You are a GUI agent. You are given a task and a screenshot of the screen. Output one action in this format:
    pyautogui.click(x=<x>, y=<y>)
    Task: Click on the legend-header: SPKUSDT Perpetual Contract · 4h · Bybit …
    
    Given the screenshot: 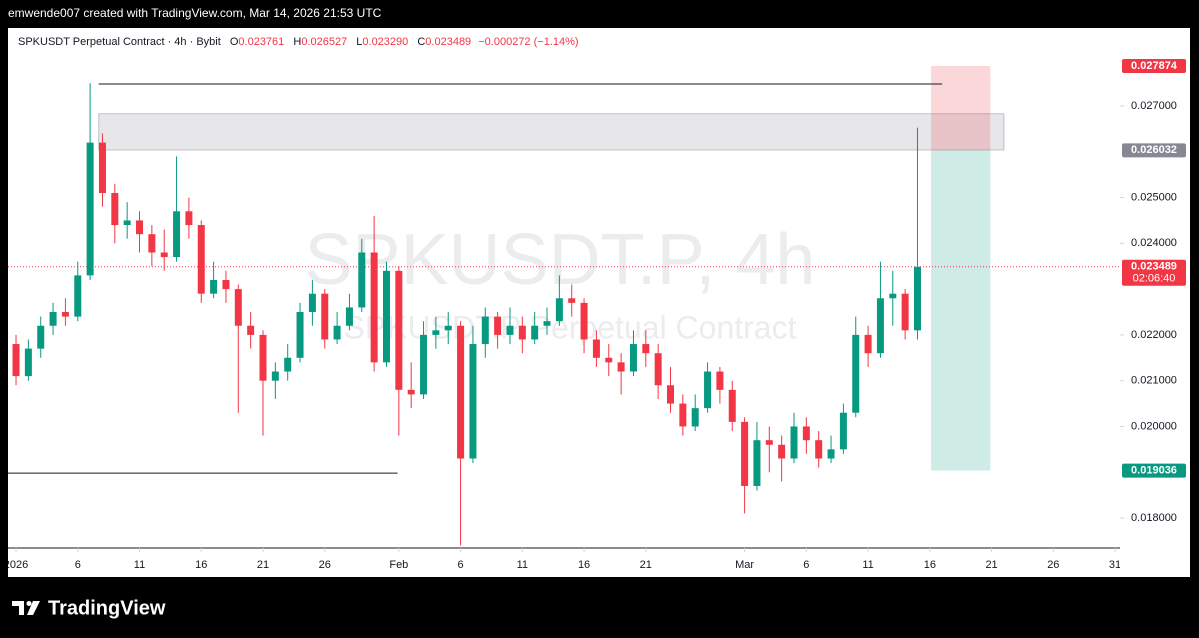 What is the action you would take?
    pyautogui.click(x=298, y=42)
    